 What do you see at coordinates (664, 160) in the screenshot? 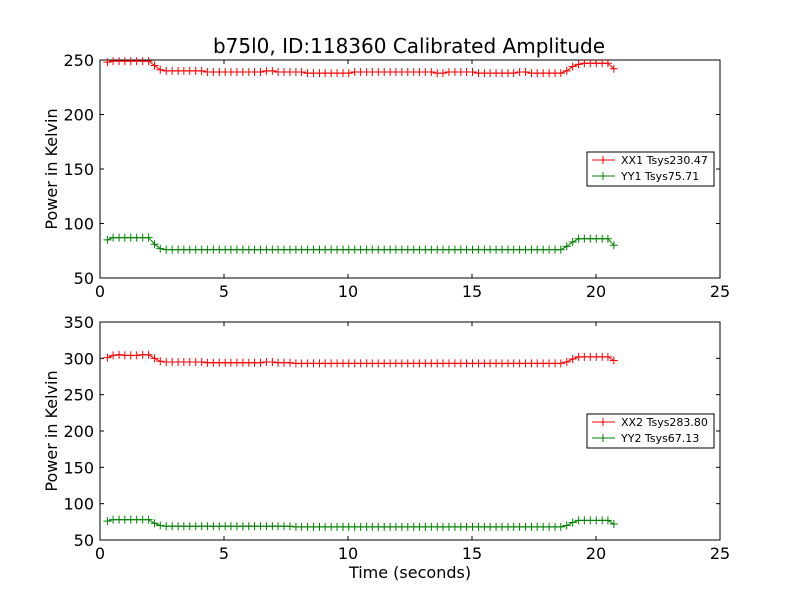
I see `legend-label: XX1 Tsys230.47` at bounding box center [664, 160].